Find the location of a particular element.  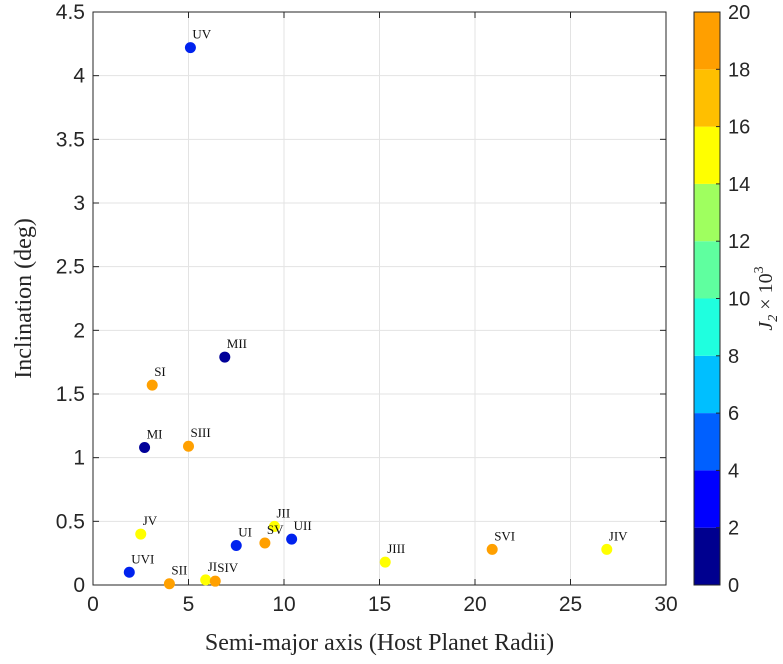

point-label: SV is located at coordinates (275, 529).